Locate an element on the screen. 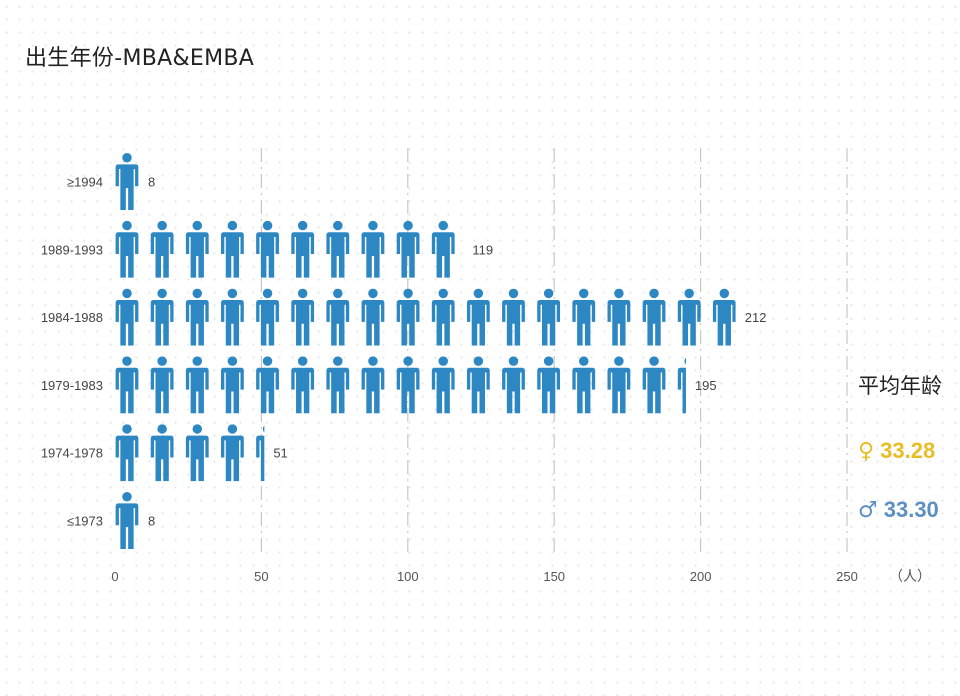  average-age-title: 平均年龄 is located at coordinates (900, 386).